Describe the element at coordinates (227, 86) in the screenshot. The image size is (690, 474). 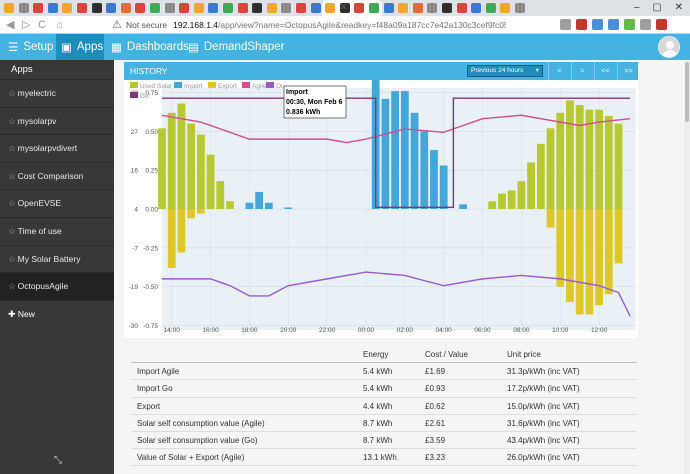
I see `legend-label: Export` at that location.